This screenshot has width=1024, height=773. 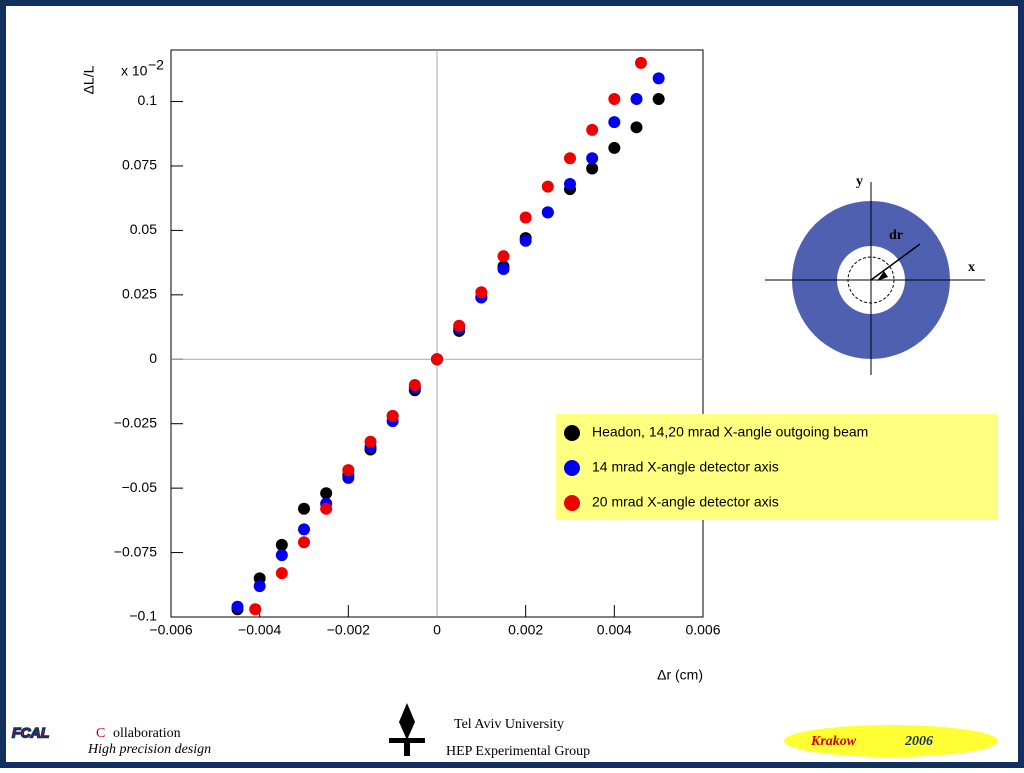 What do you see at coordinates (833, 741) in the screenshot?
I see `city: Krakow` at bounding box center [833, 741].